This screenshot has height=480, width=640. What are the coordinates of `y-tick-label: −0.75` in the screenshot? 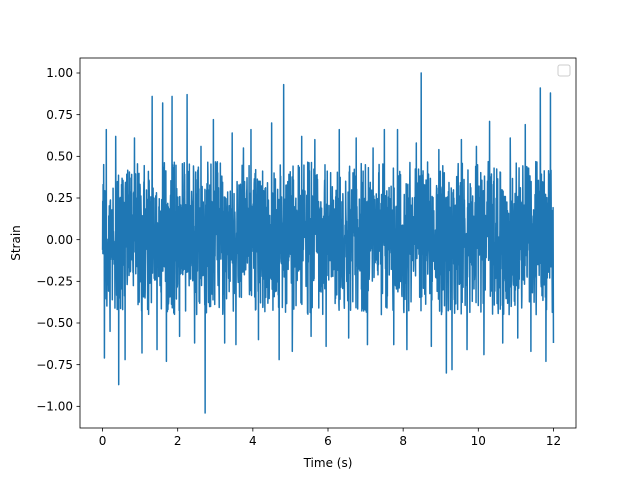 It's located at (54, 365).